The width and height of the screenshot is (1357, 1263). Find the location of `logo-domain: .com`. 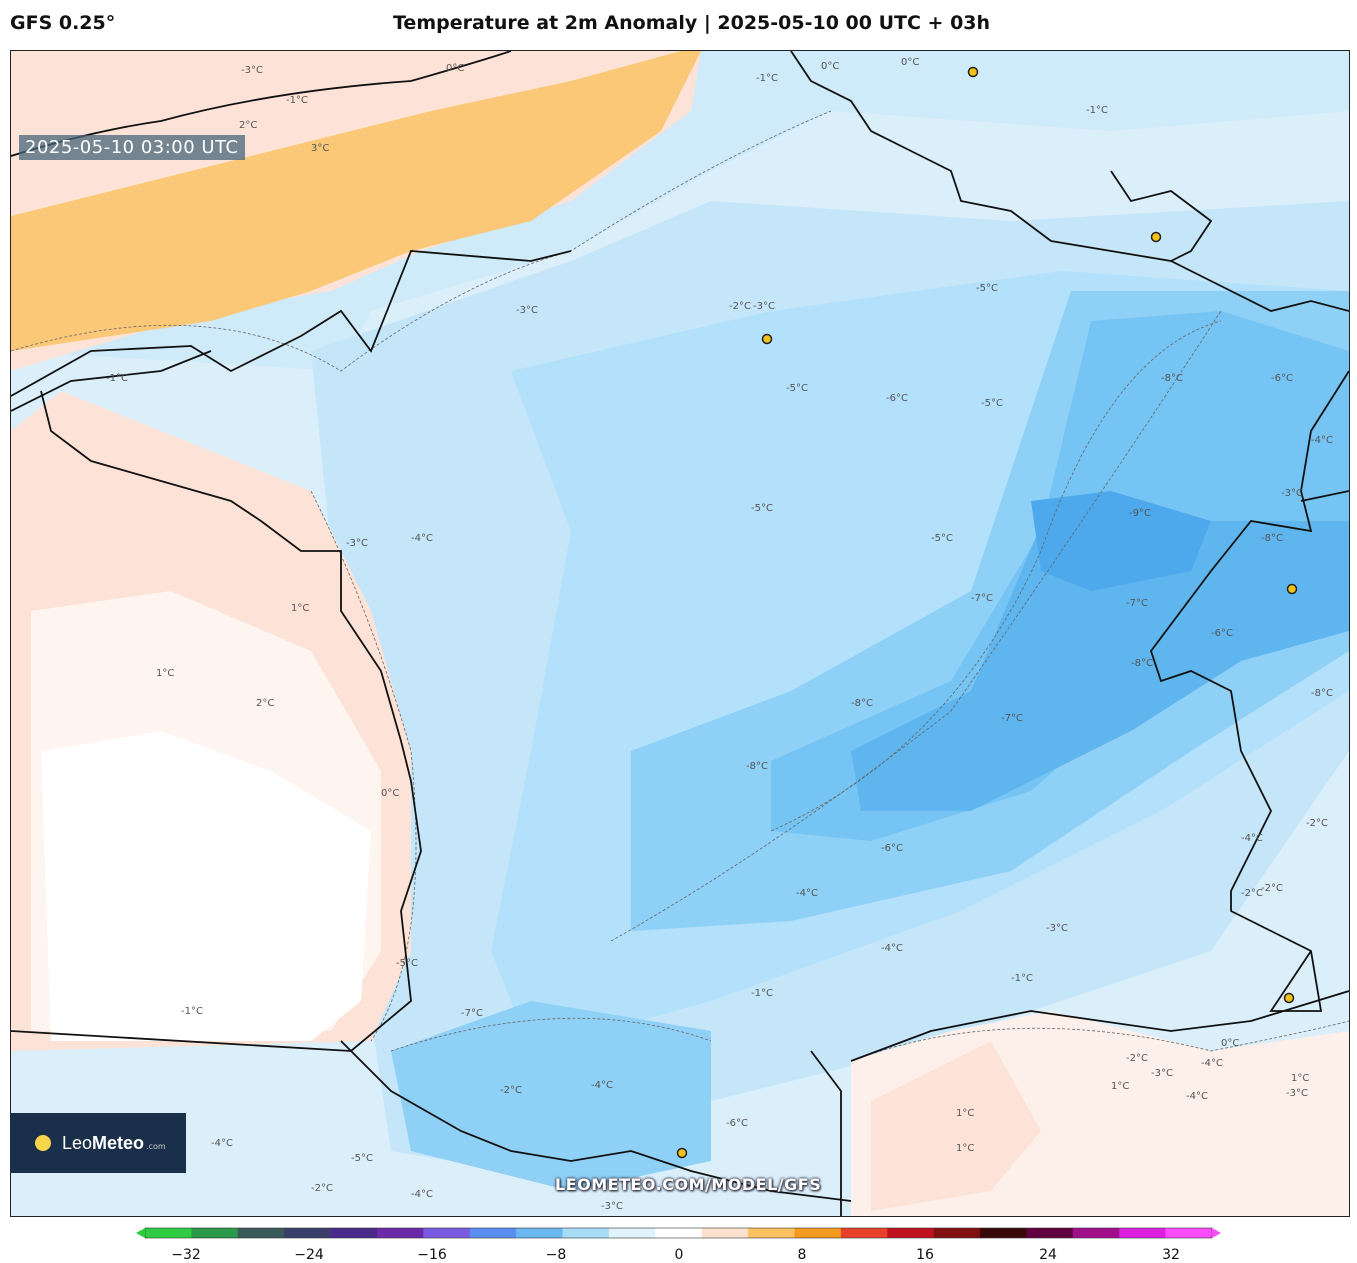

logo-domain: .com is located at coordinates (156, 1146).